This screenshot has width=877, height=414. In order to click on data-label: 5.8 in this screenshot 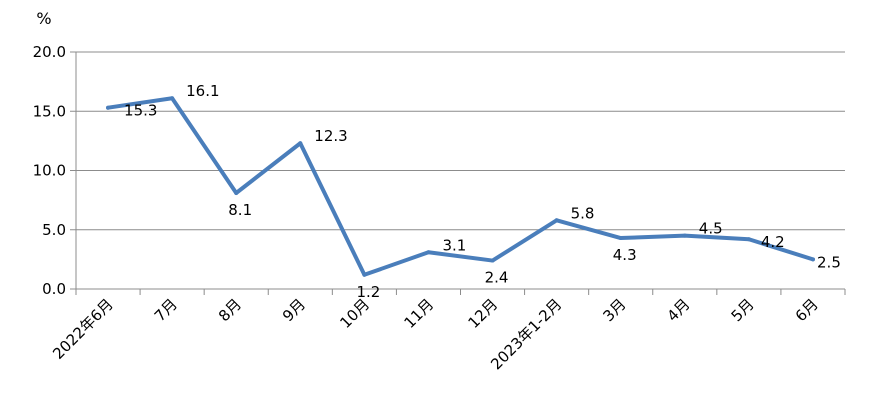, I will do `click(583, 213)`.